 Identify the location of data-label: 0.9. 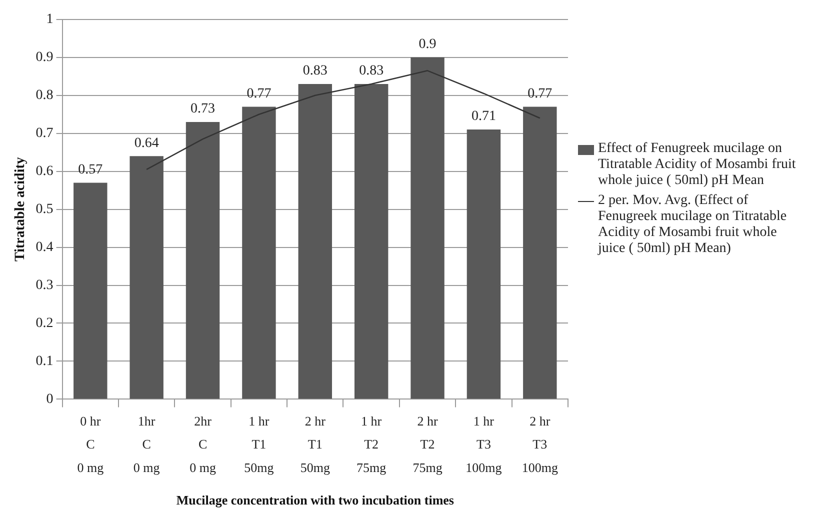
(427, 44).